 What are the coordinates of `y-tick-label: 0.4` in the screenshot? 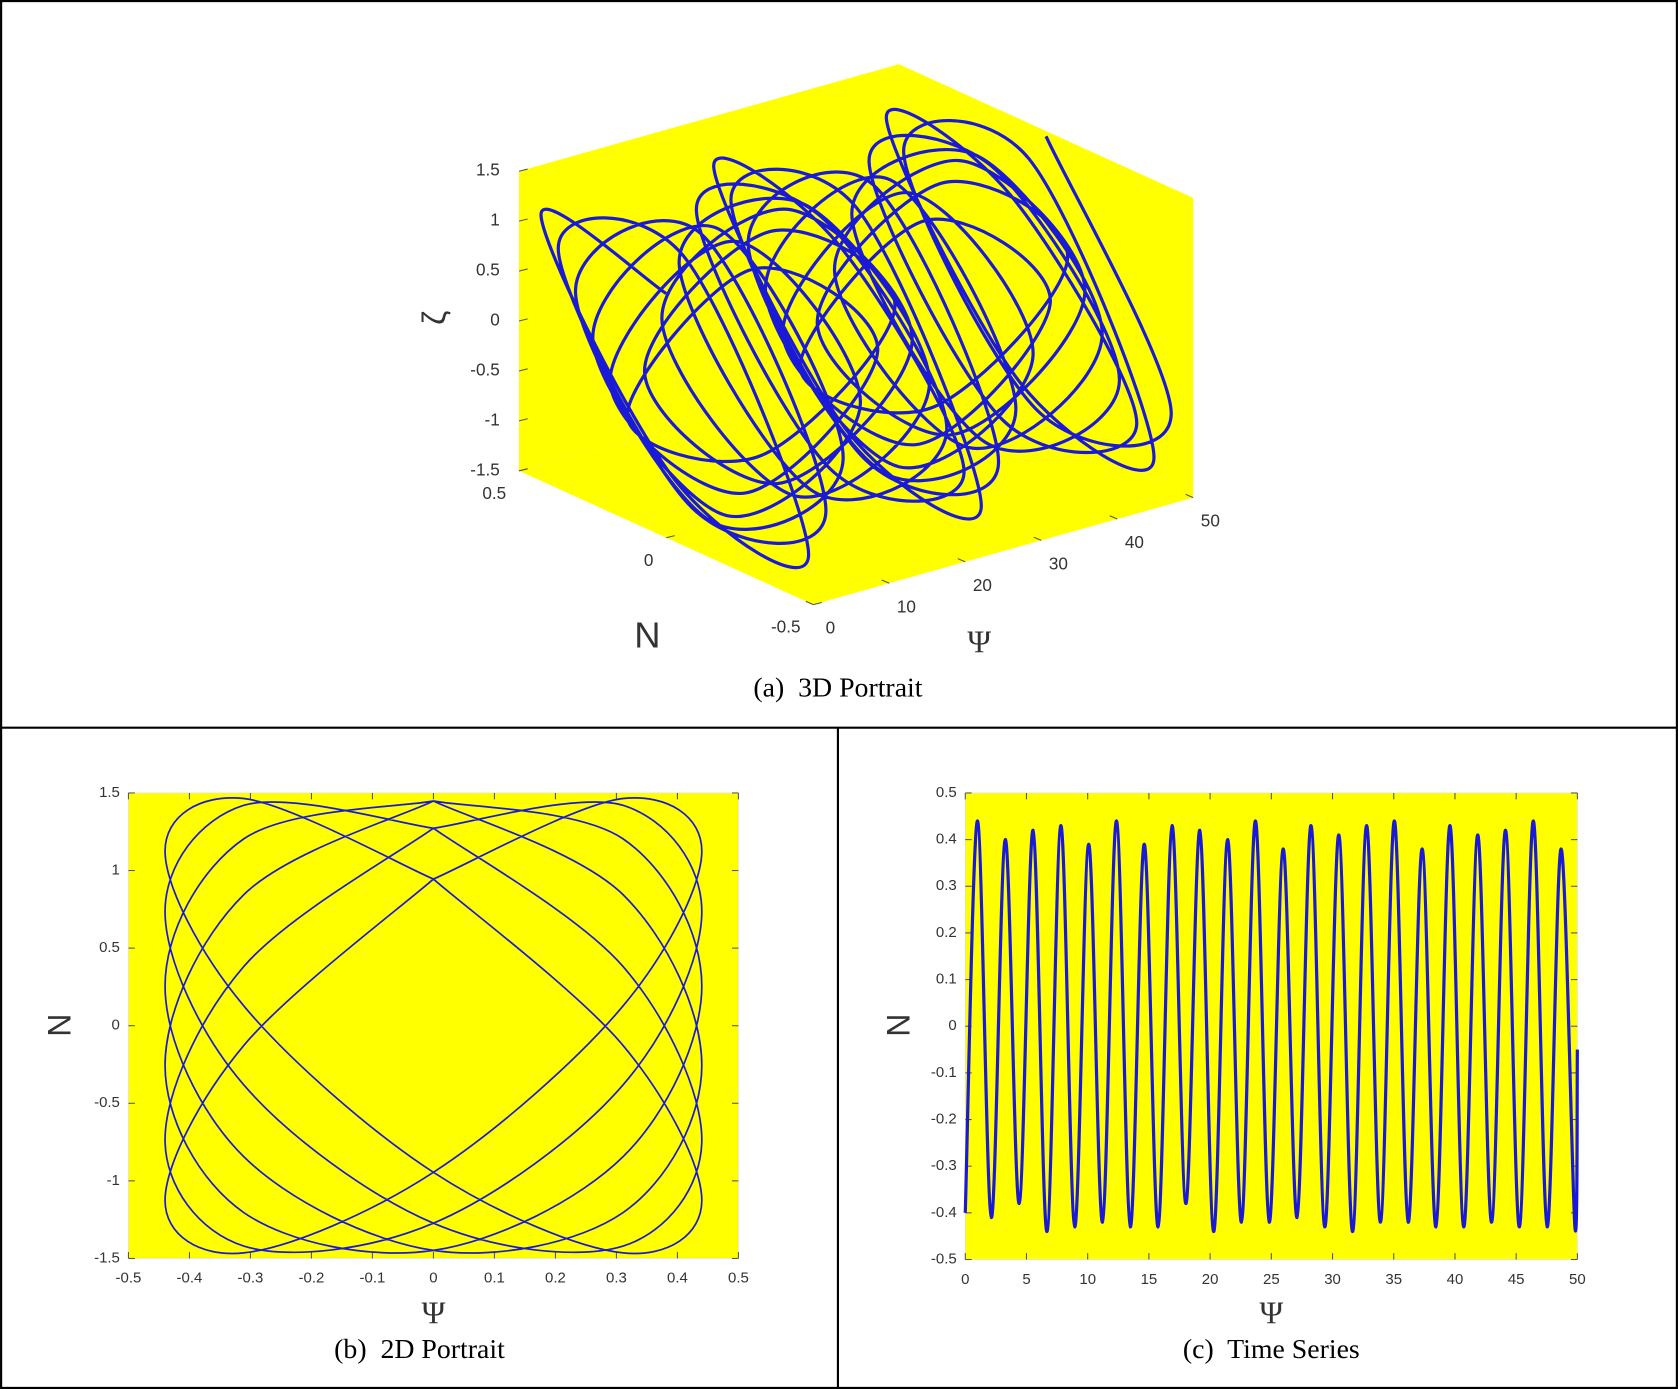 It's located at (946, 839).